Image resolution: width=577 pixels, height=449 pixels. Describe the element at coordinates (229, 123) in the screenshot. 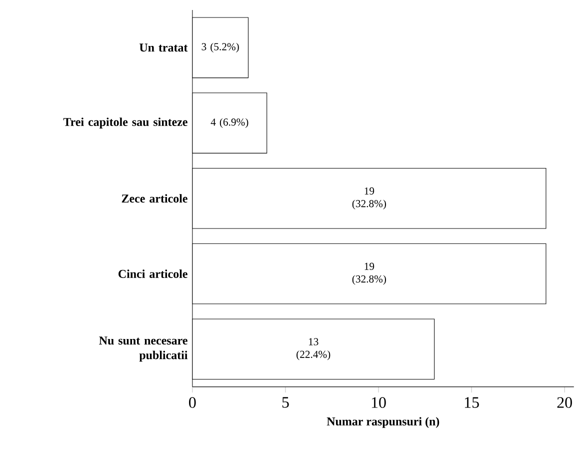

I see `data-label: 4 (6.9%)` at that location.